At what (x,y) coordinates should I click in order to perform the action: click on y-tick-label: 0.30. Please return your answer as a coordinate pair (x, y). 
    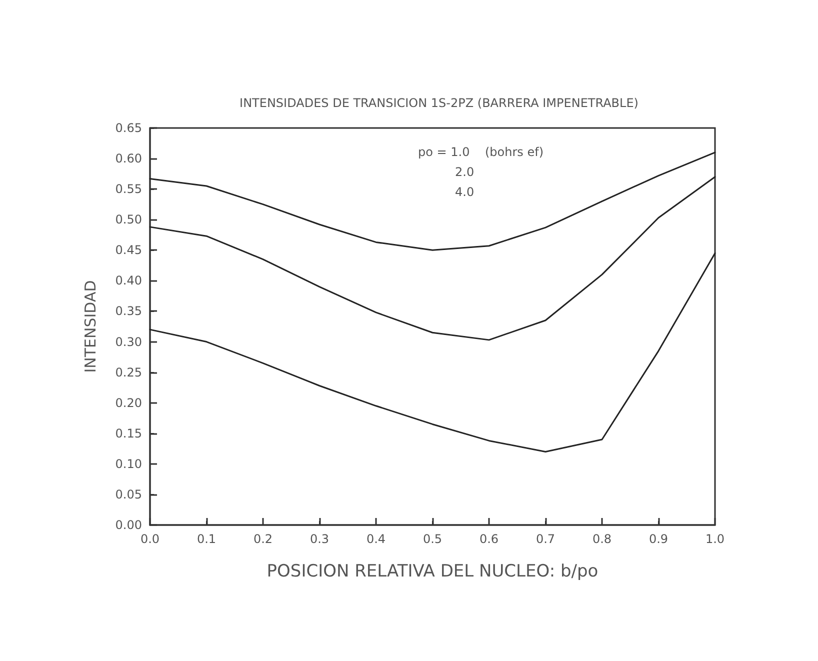
    Looking at the image, I should click on (128, 341).